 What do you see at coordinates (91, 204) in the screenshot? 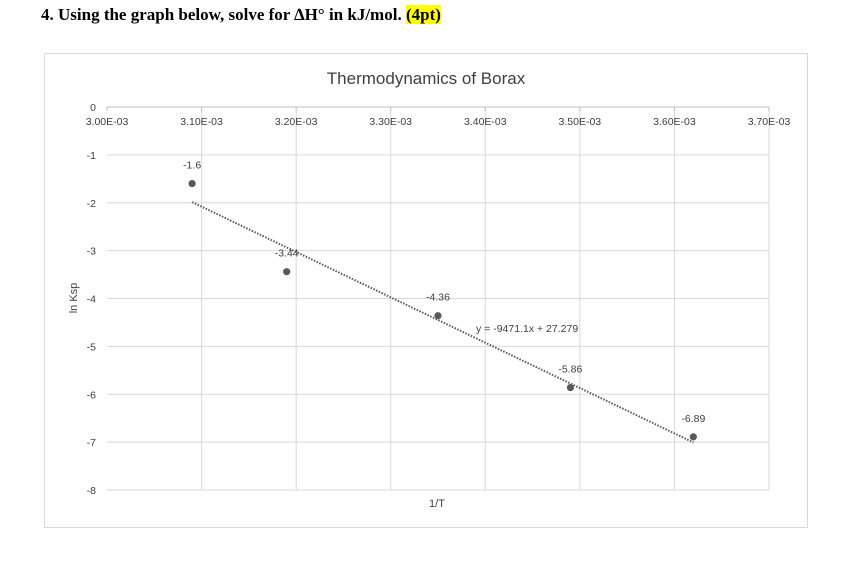
I see `y-tick-label: -2` at bounding box center [91, 204].